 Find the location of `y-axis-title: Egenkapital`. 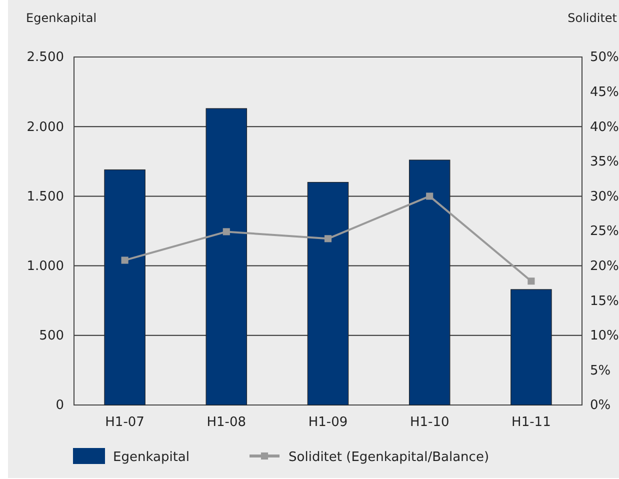

y-axis-title: Egenkapital is located at coordinates (61, 18).